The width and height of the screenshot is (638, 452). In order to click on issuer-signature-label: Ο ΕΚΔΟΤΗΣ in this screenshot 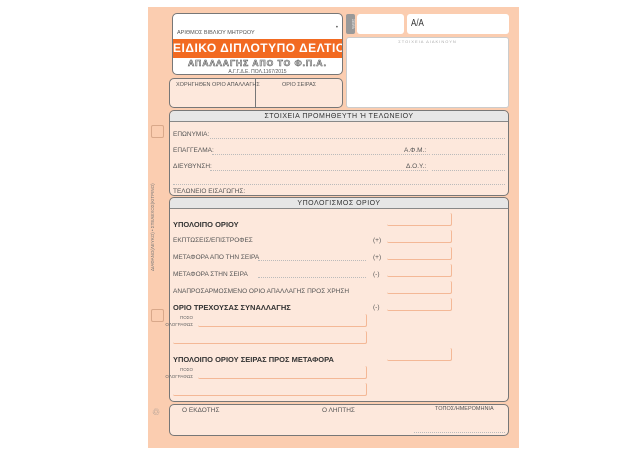, I will do `click(201, 410)`.